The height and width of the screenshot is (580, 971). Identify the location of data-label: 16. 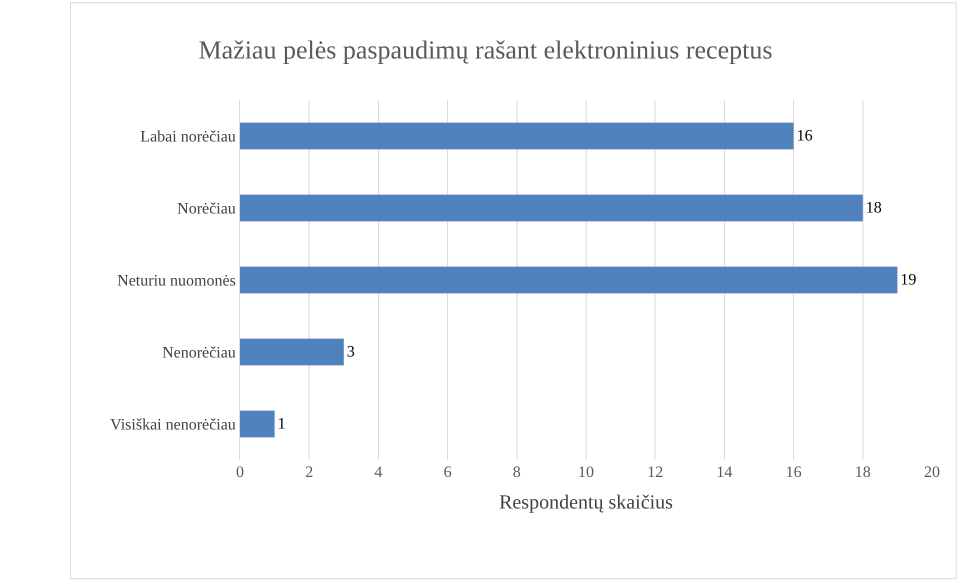
(804, 136).